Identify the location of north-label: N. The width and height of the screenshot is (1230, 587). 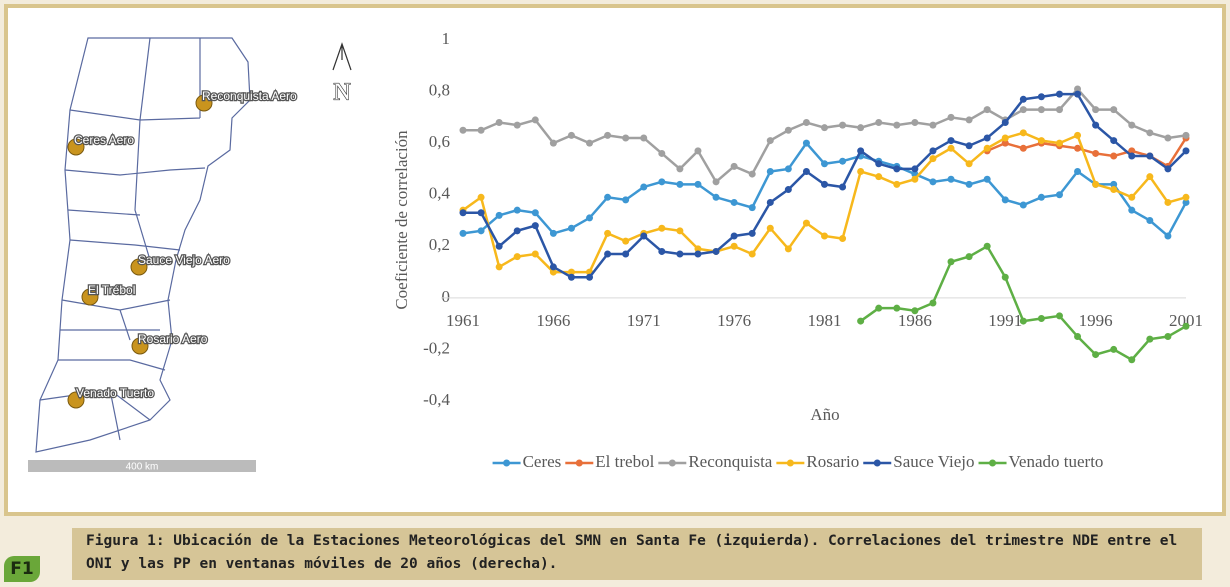
(341, 93).